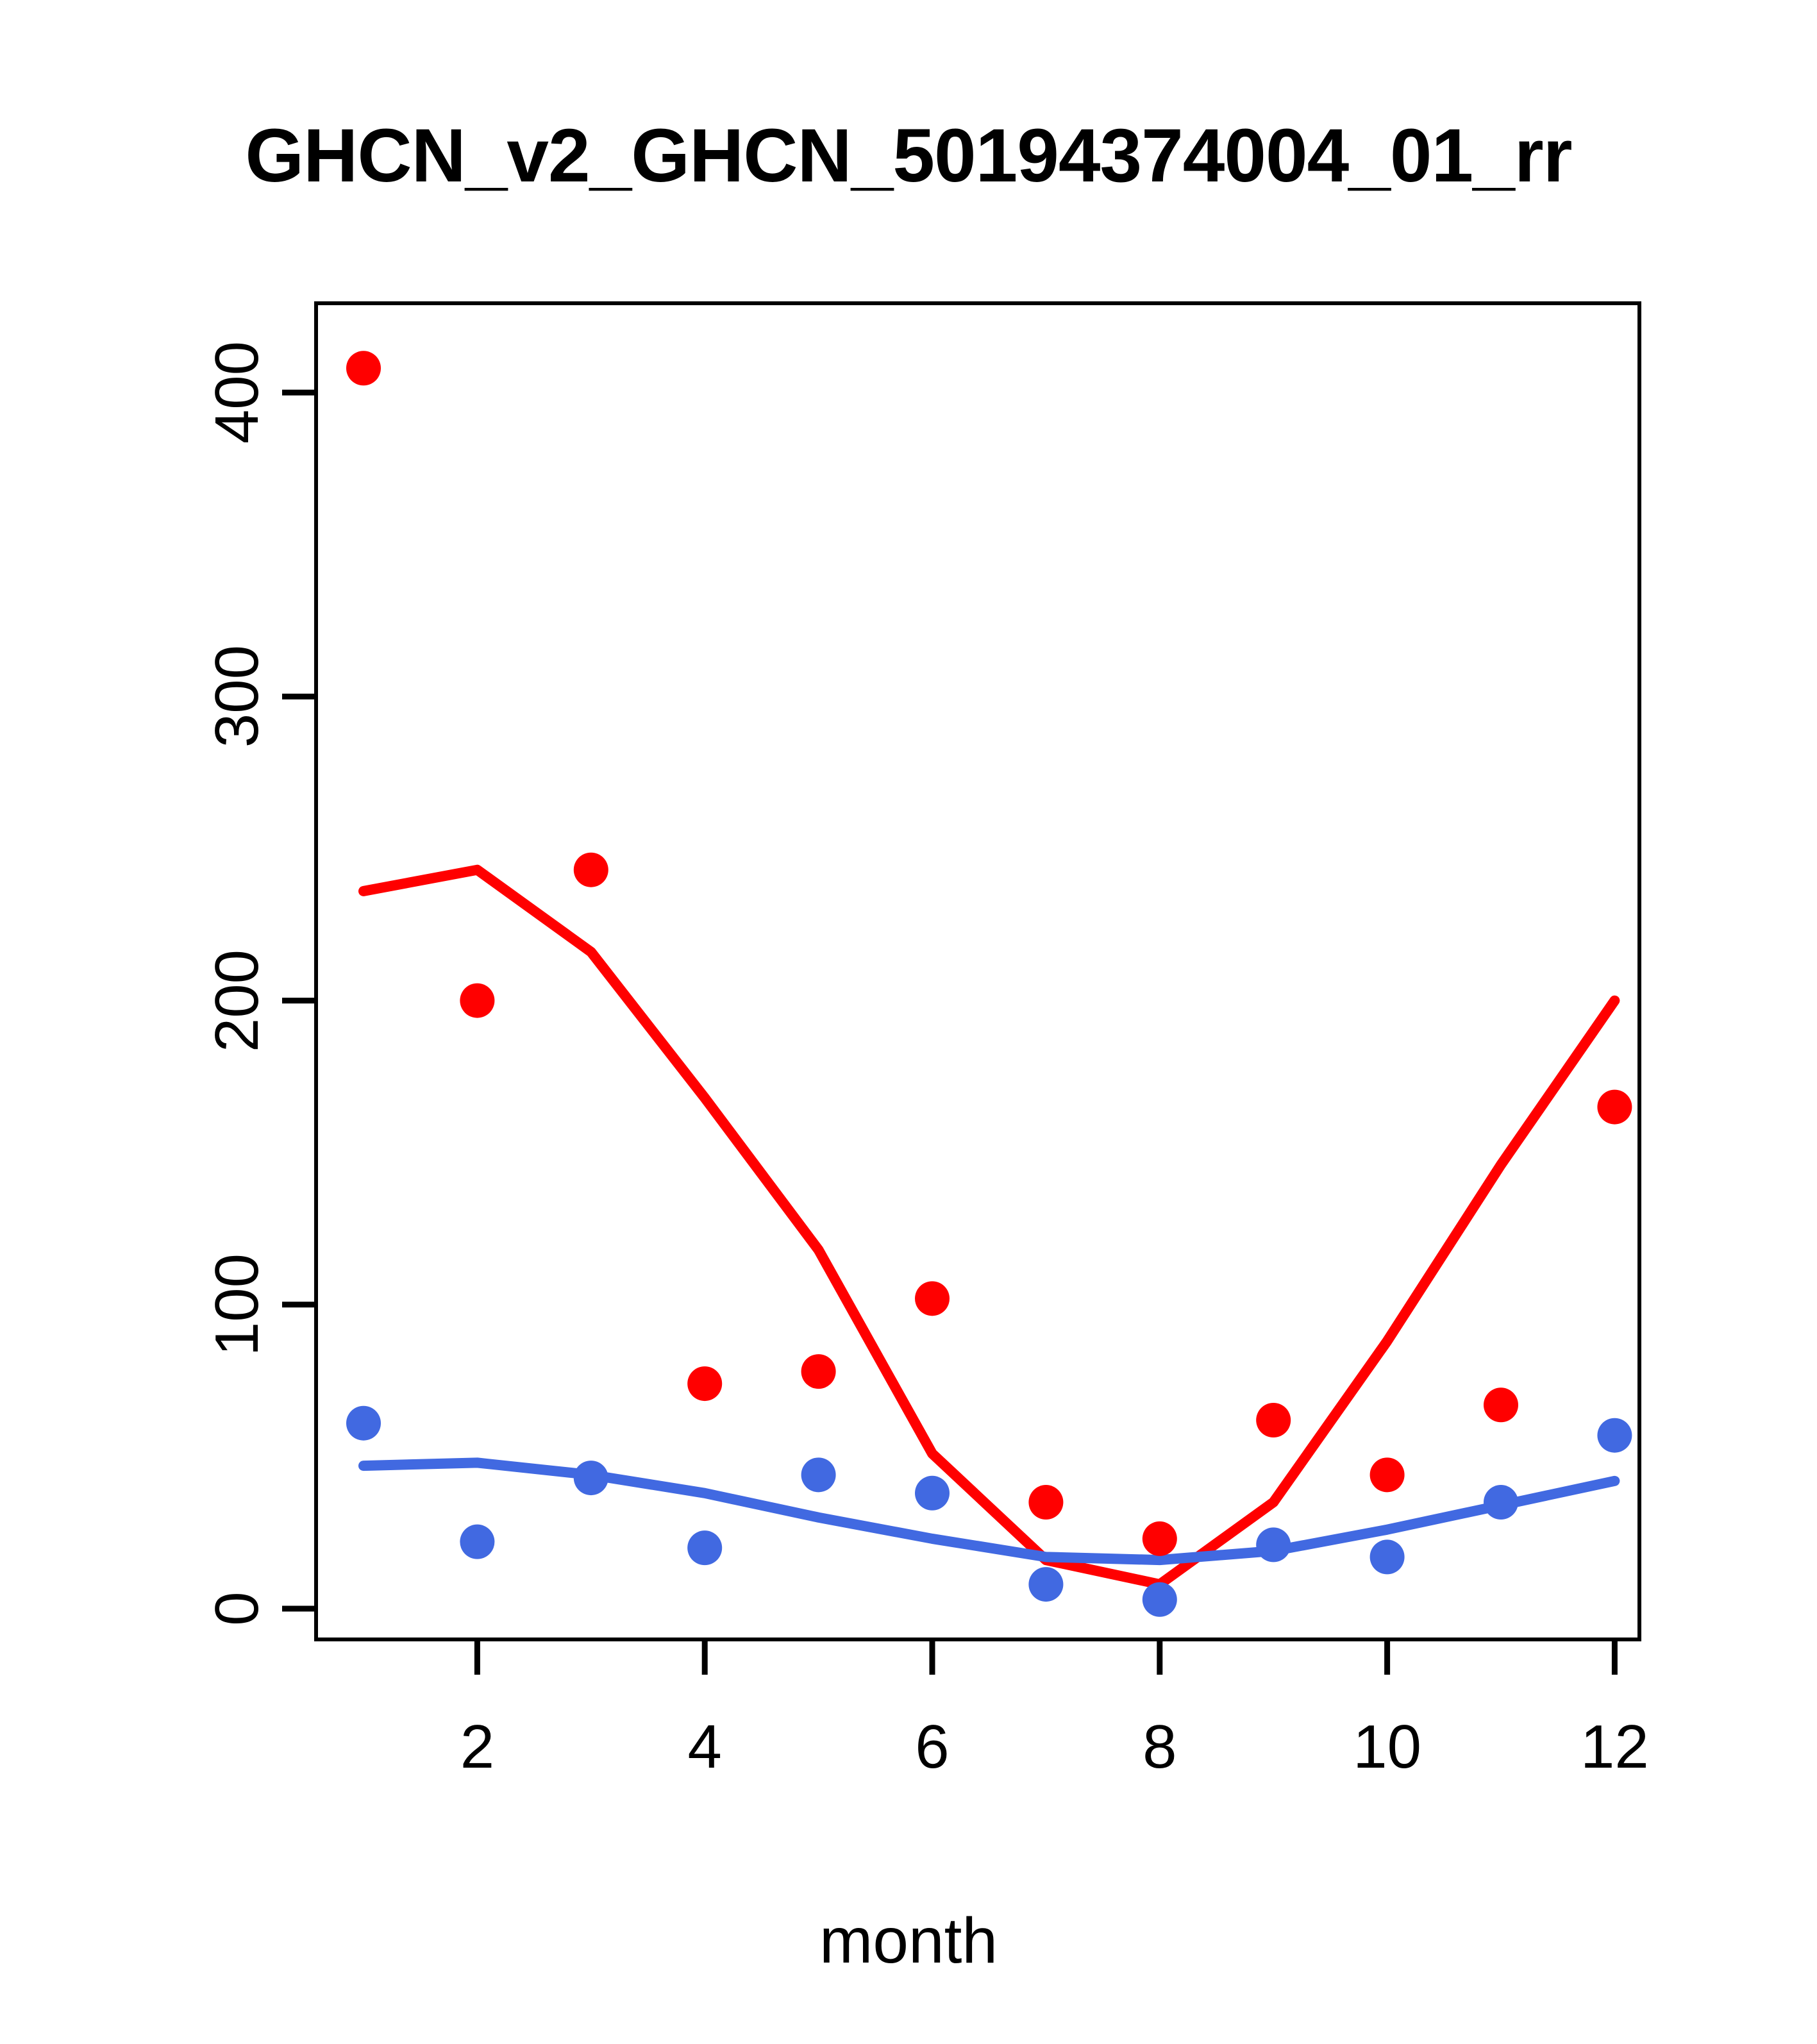 This screenshot has height=2044, width=1817. Describe the element at coordinates (1046, 1658) in the screenshot. I see `x-axis-ticks` at that location.